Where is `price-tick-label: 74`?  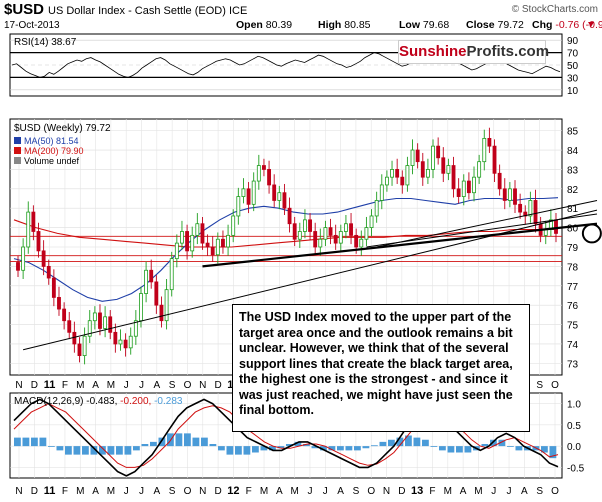
price-tick-label: 74 is located at coordinates (573, 345).